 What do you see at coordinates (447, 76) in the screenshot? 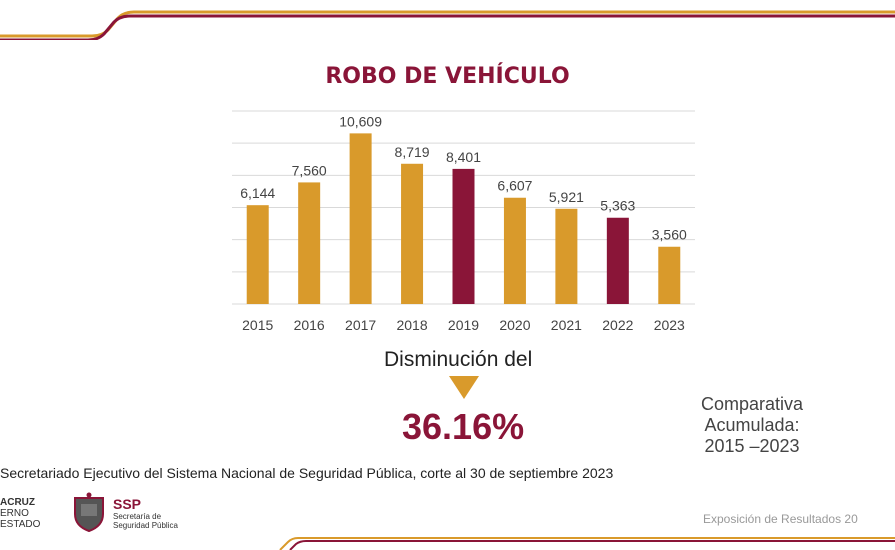
I see `chart-title: ROBO DE VEHÍCULO` at bounding box center [447, 76].